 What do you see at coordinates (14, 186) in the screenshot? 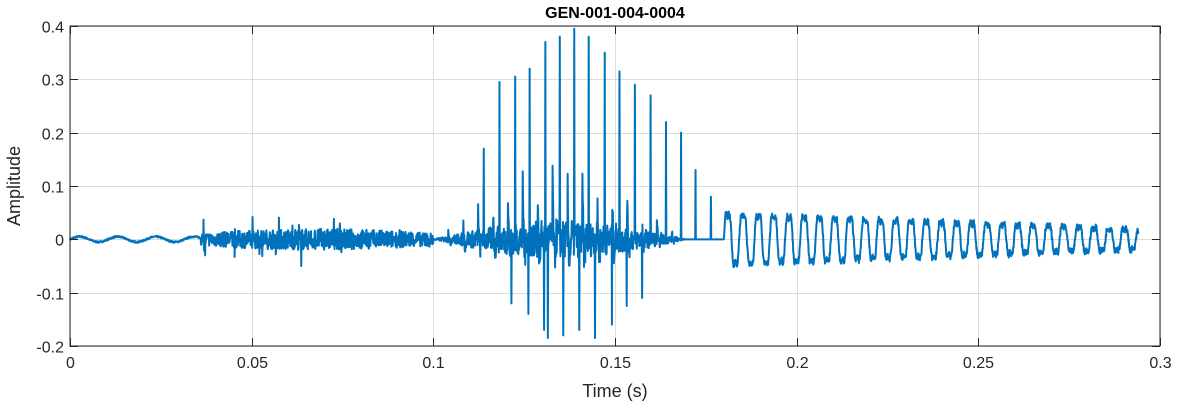
I see `y-axis-label: Amplitude` at bounding box center [14, 186].